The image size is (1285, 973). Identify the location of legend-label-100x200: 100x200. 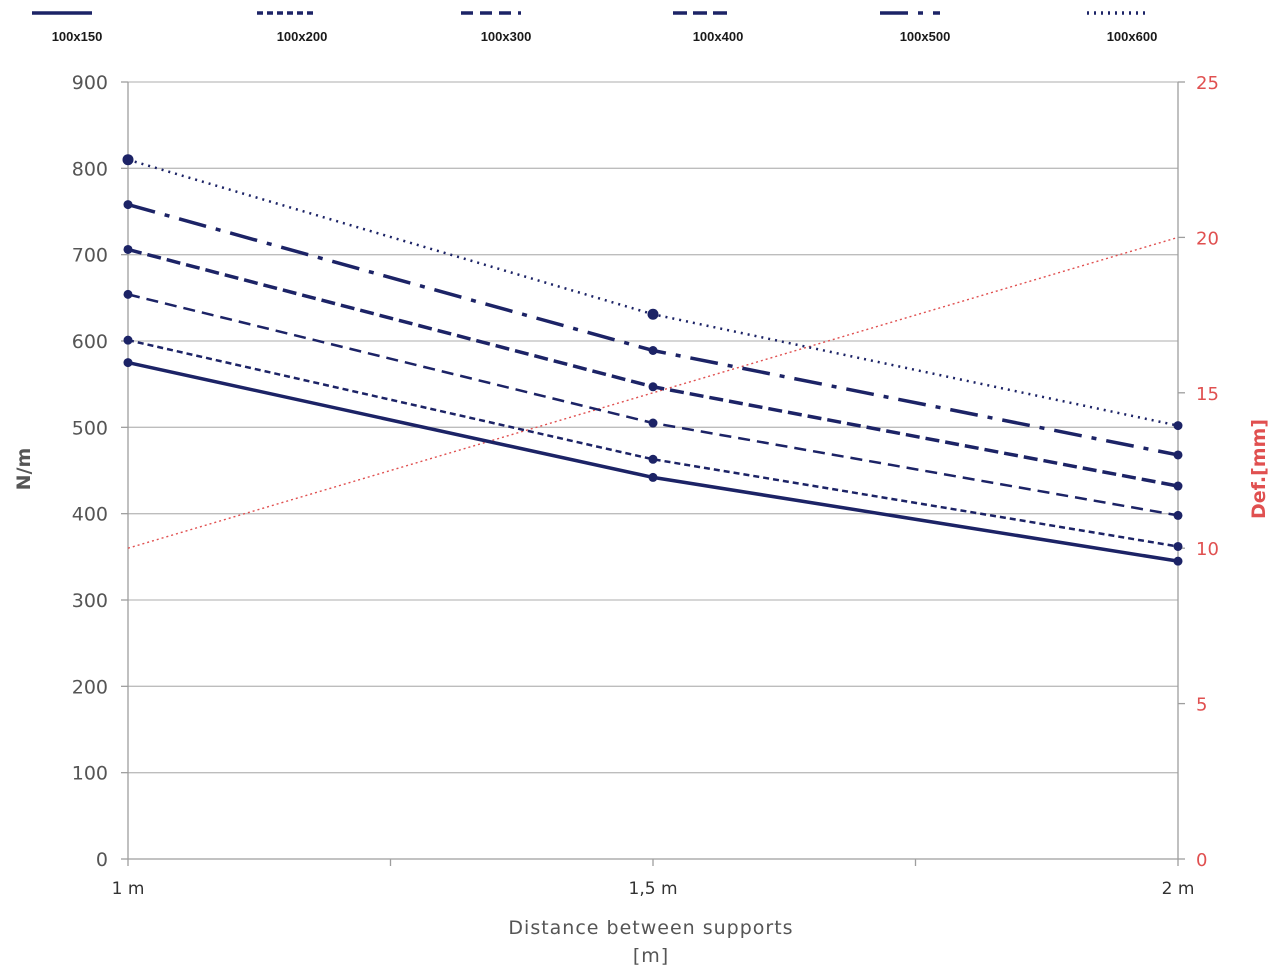
(302, 36).